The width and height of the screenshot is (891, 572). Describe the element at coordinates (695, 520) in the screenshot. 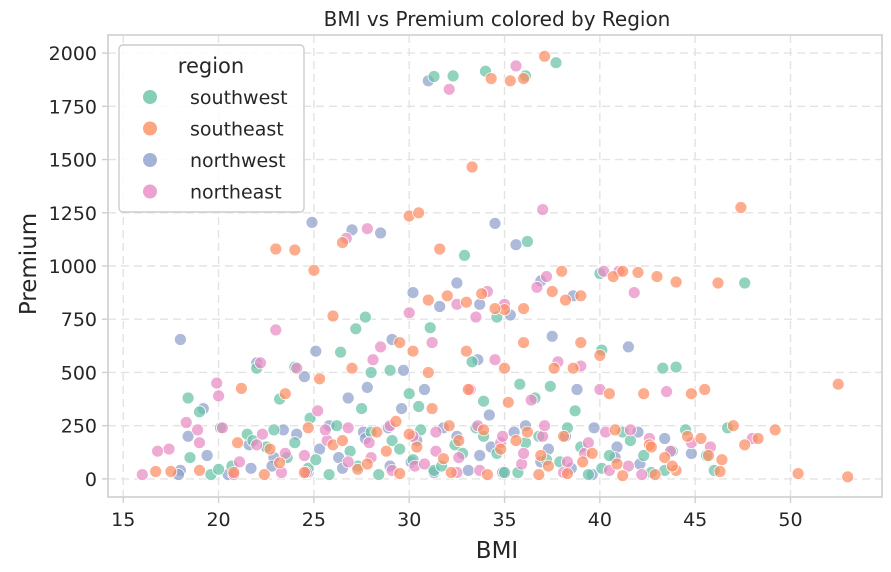

I see `x-tick-label: 45` at that location.